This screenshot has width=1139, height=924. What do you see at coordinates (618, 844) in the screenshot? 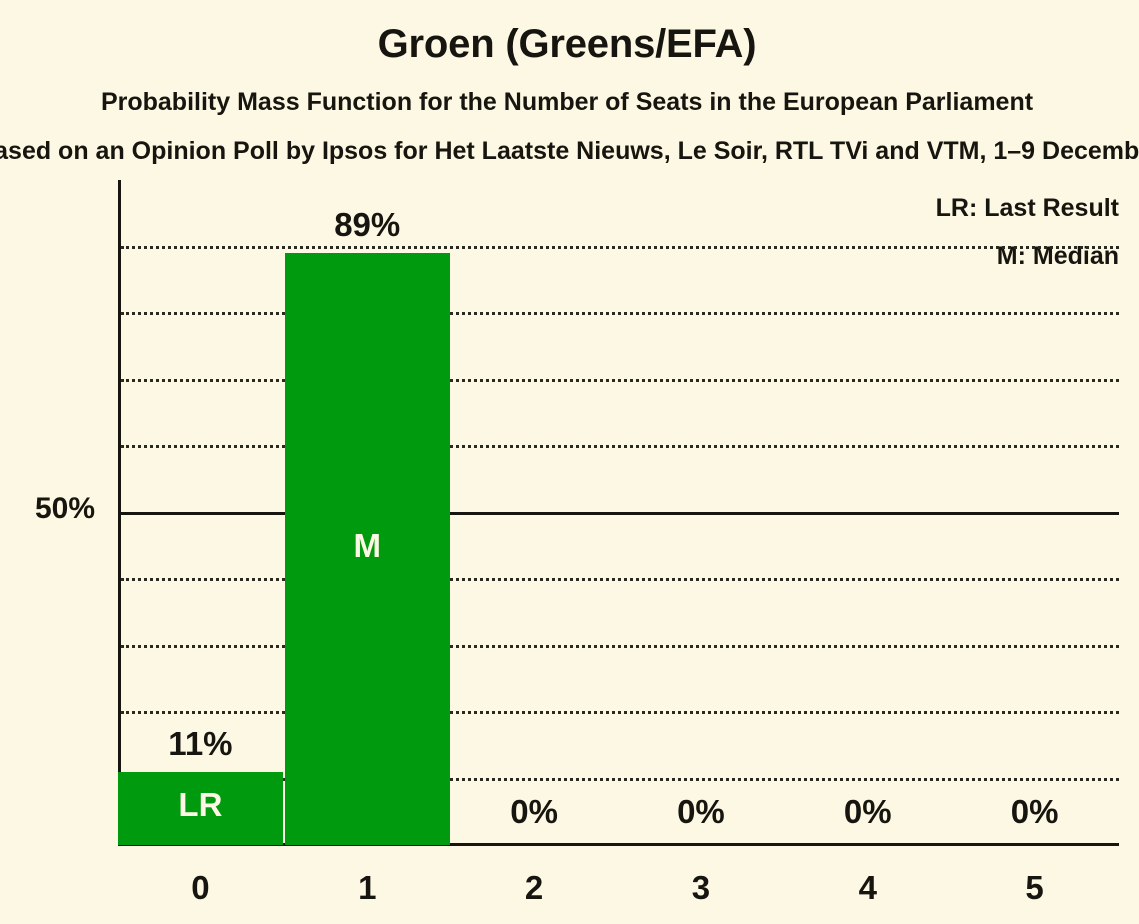
I see `x-axis-line` at bounding box center [618, 844].